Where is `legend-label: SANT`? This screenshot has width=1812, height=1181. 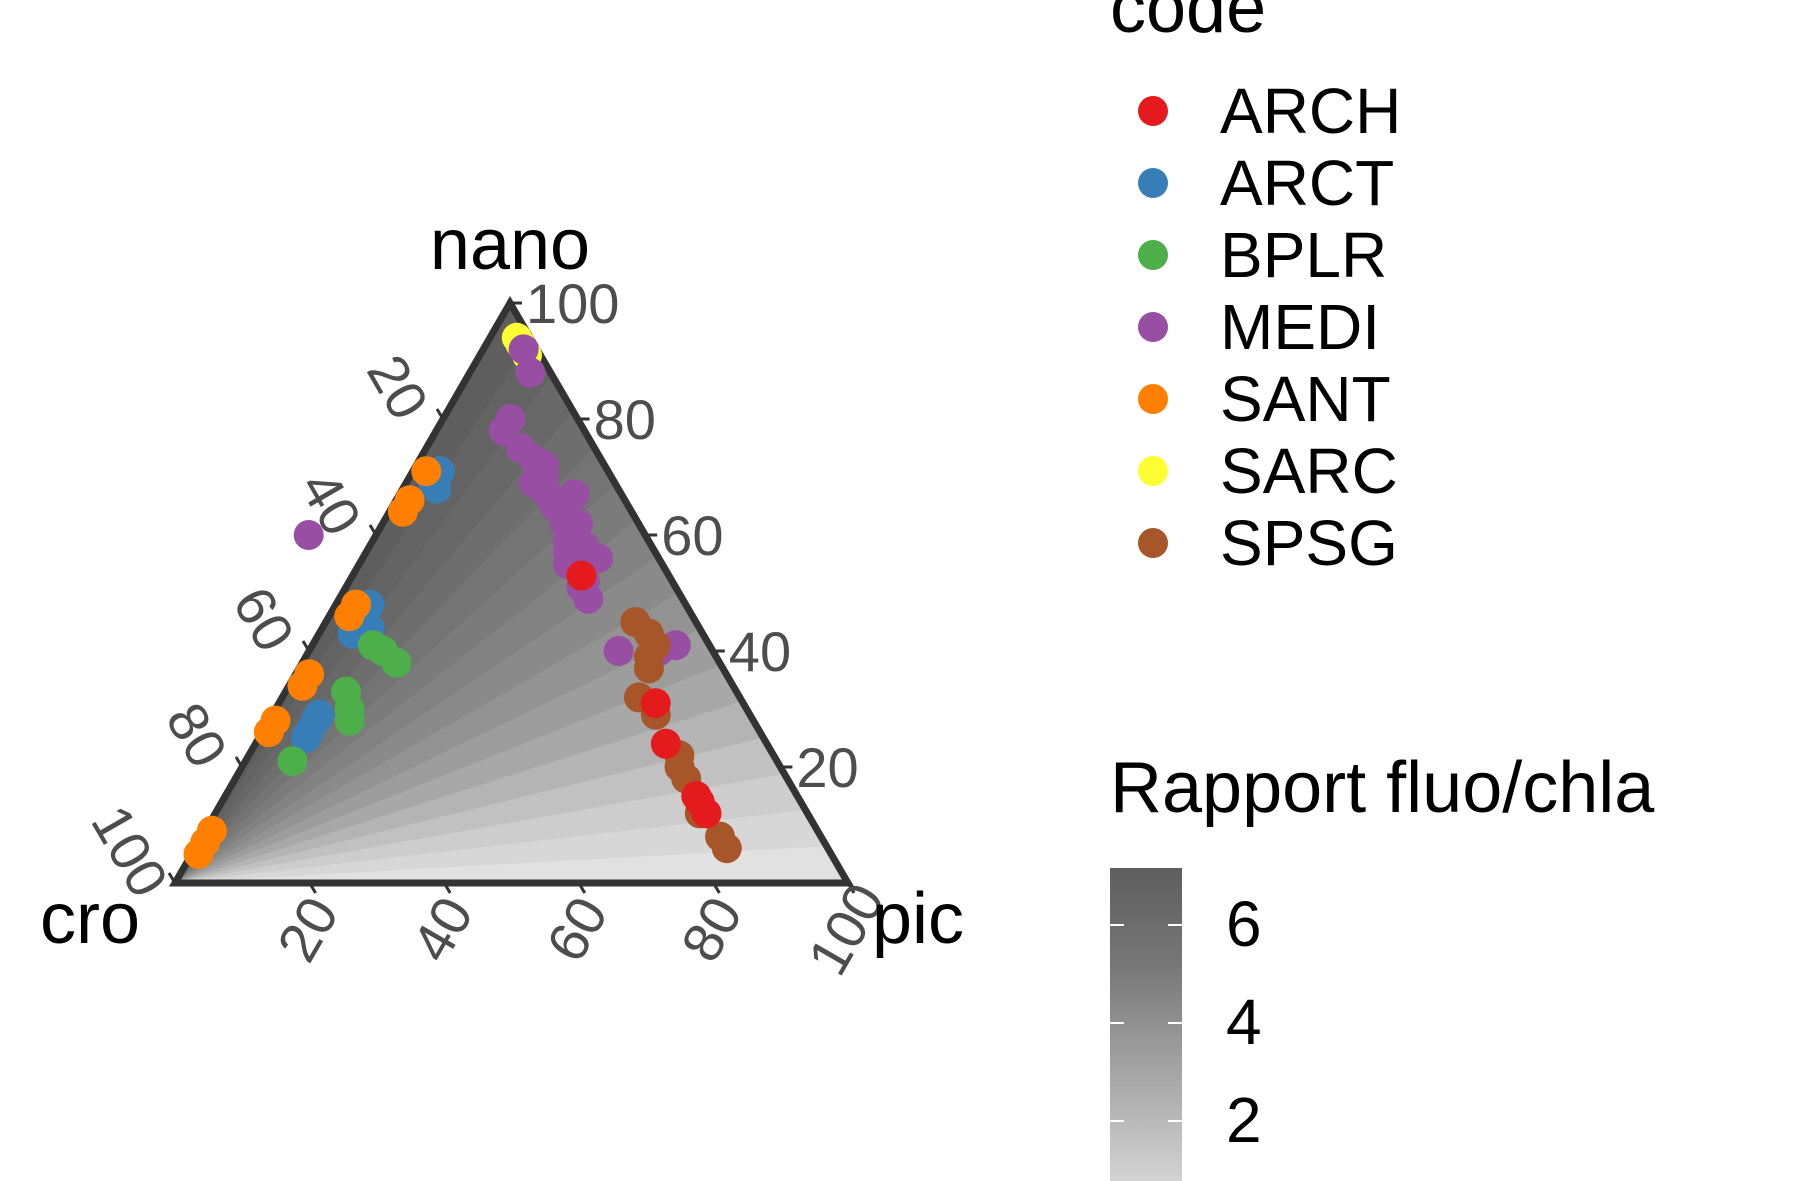
legend-label: SANT is located at coordinates (1305, 399).